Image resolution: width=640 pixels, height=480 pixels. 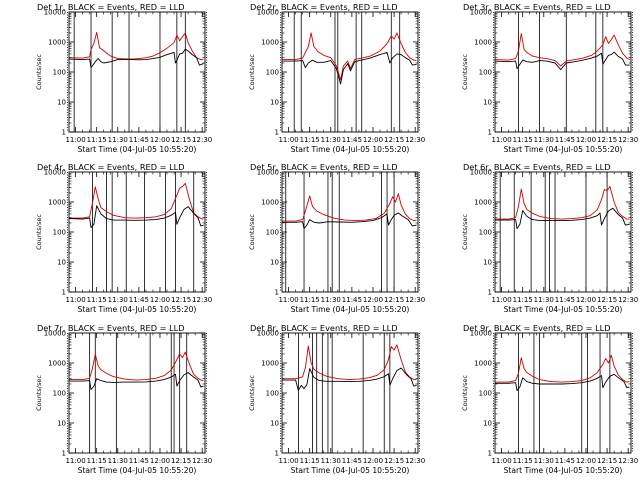 What do you see at coordinates (537, 167) in the screenshot?
I see `panel-title: Det 6r, BLACK = Events, RED = LLD` at bounding box center [537, 167].